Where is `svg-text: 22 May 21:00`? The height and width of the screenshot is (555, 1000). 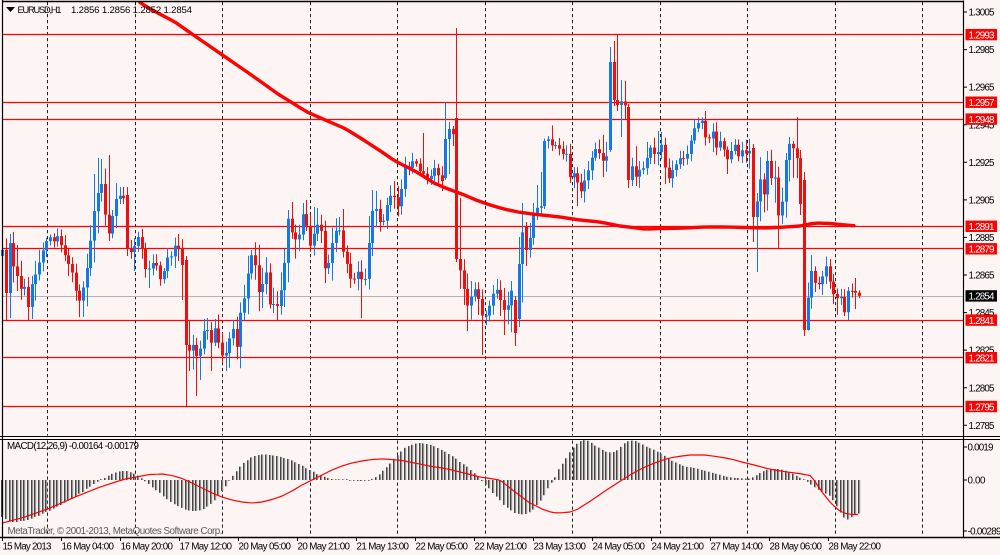
svg-text: 22 May 21:00 is located at coordinates (501, 547).